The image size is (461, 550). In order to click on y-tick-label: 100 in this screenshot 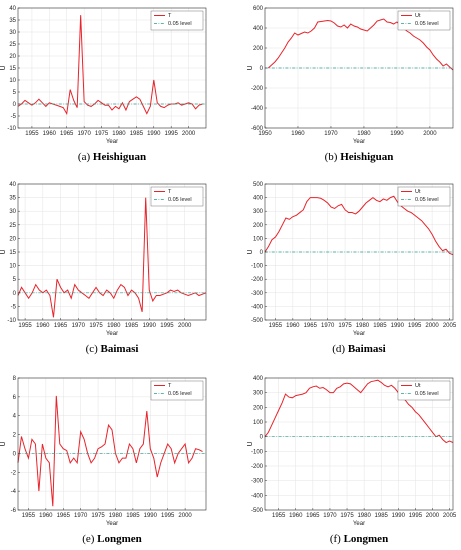, I will do `click(258, 239)`.